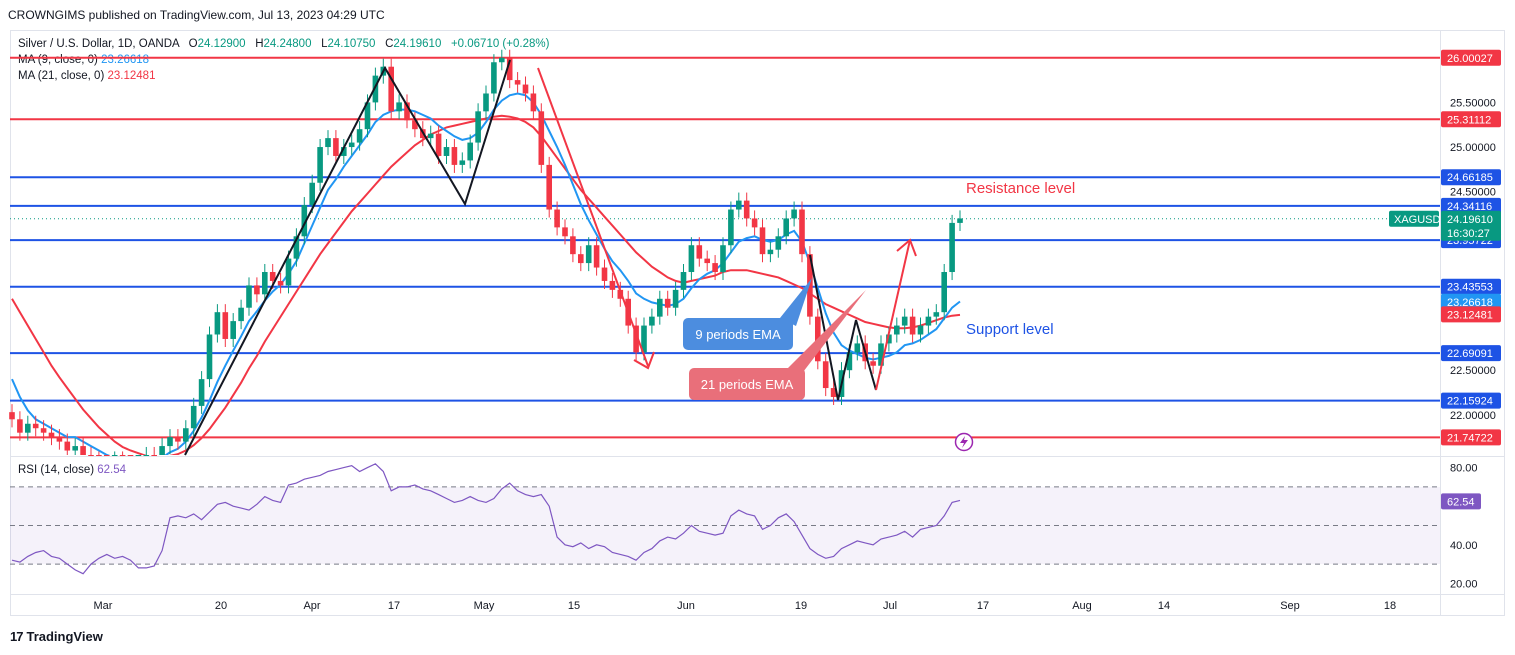  Describe the element at coordinates (777, 345) in the screenshot. I see `ema21-callout: 21 periods EMA` at that location.